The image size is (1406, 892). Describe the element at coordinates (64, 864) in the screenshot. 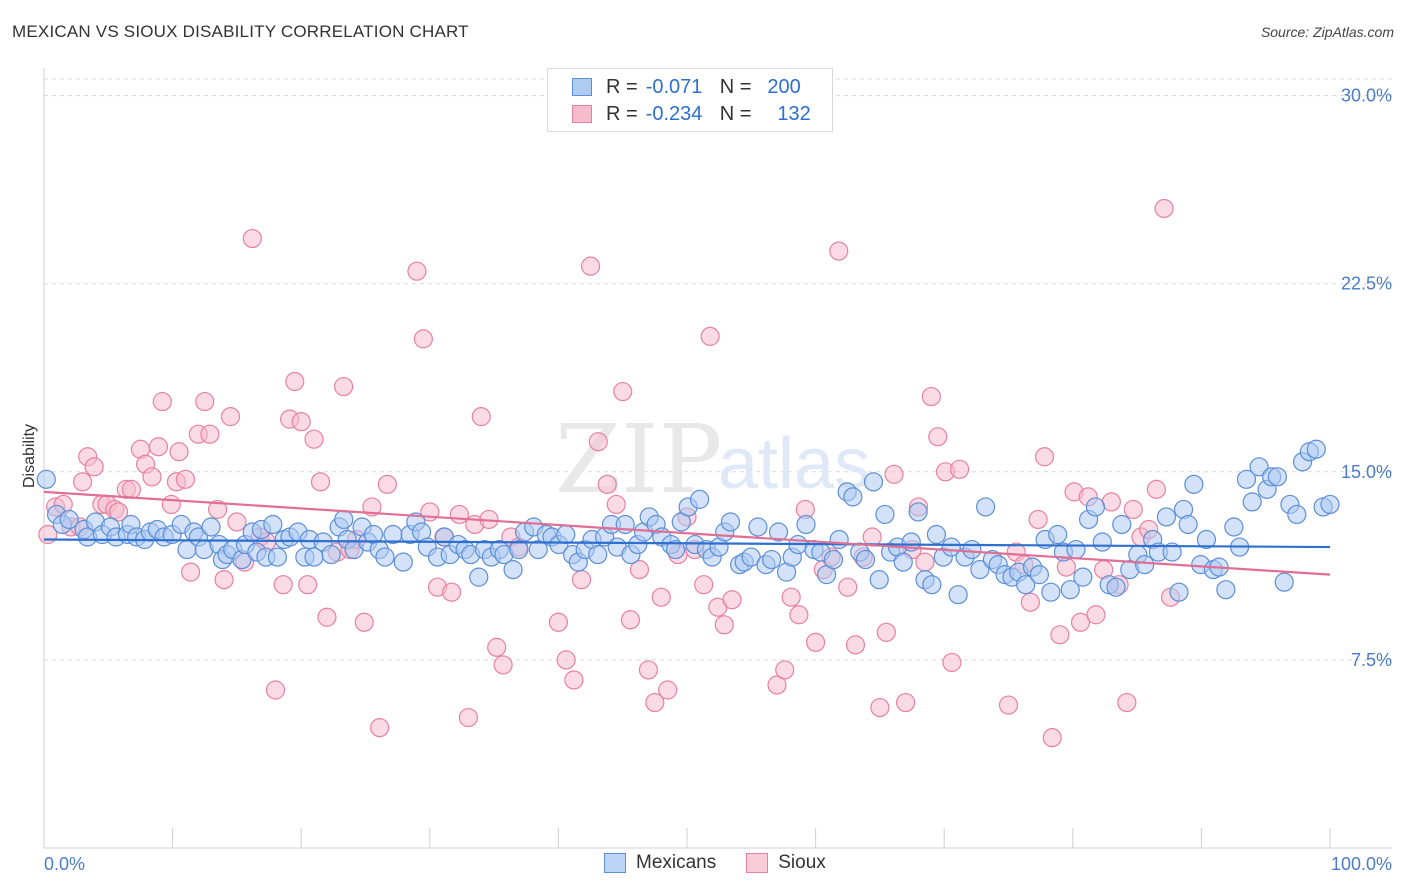

I see `x-tick-label-min: 0.0%` at that location.